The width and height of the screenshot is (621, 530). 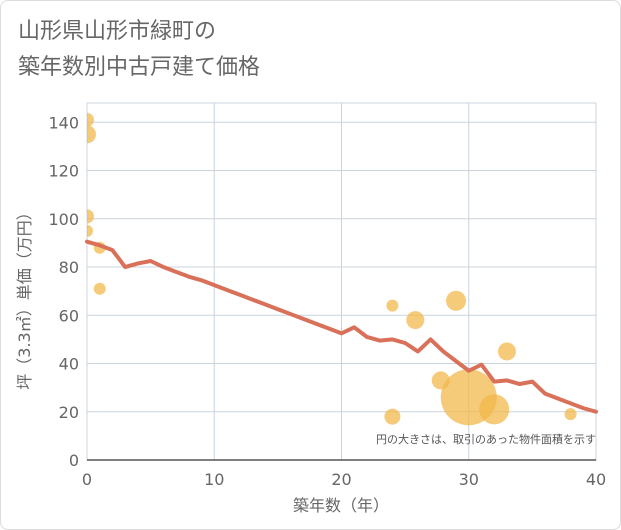 I want to click on x-tick-label: 30, so click(x=469, y=479).